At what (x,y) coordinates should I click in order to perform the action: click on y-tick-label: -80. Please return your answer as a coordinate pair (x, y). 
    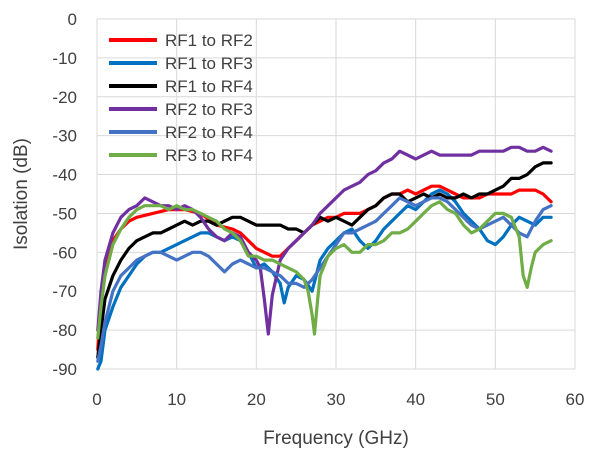
    Looking at the image, I should click on (64, 330).